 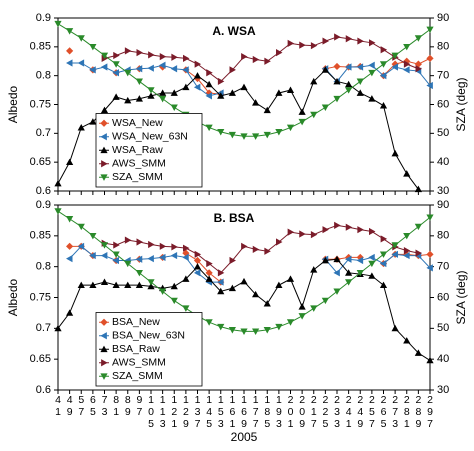 What do you see at coordinates (443, 76) in the screenshot?
I see `y2-tick-label: 70` at bounding box center [443, 76].